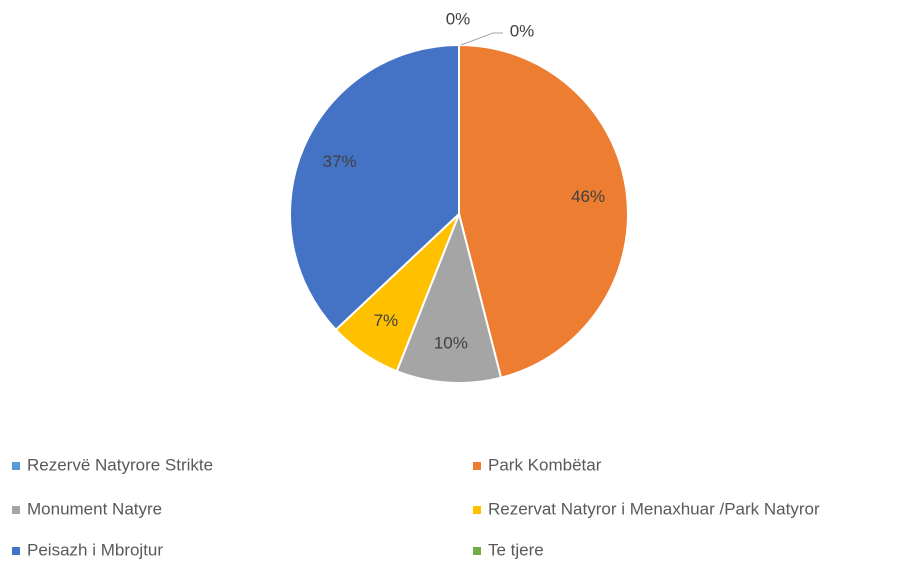 This screenshot has width=922, height=564. What do you see at coordinates (516, 549) in the screenshot?
I see `legend-label: Te tjere` at bounding box center [516, 549].